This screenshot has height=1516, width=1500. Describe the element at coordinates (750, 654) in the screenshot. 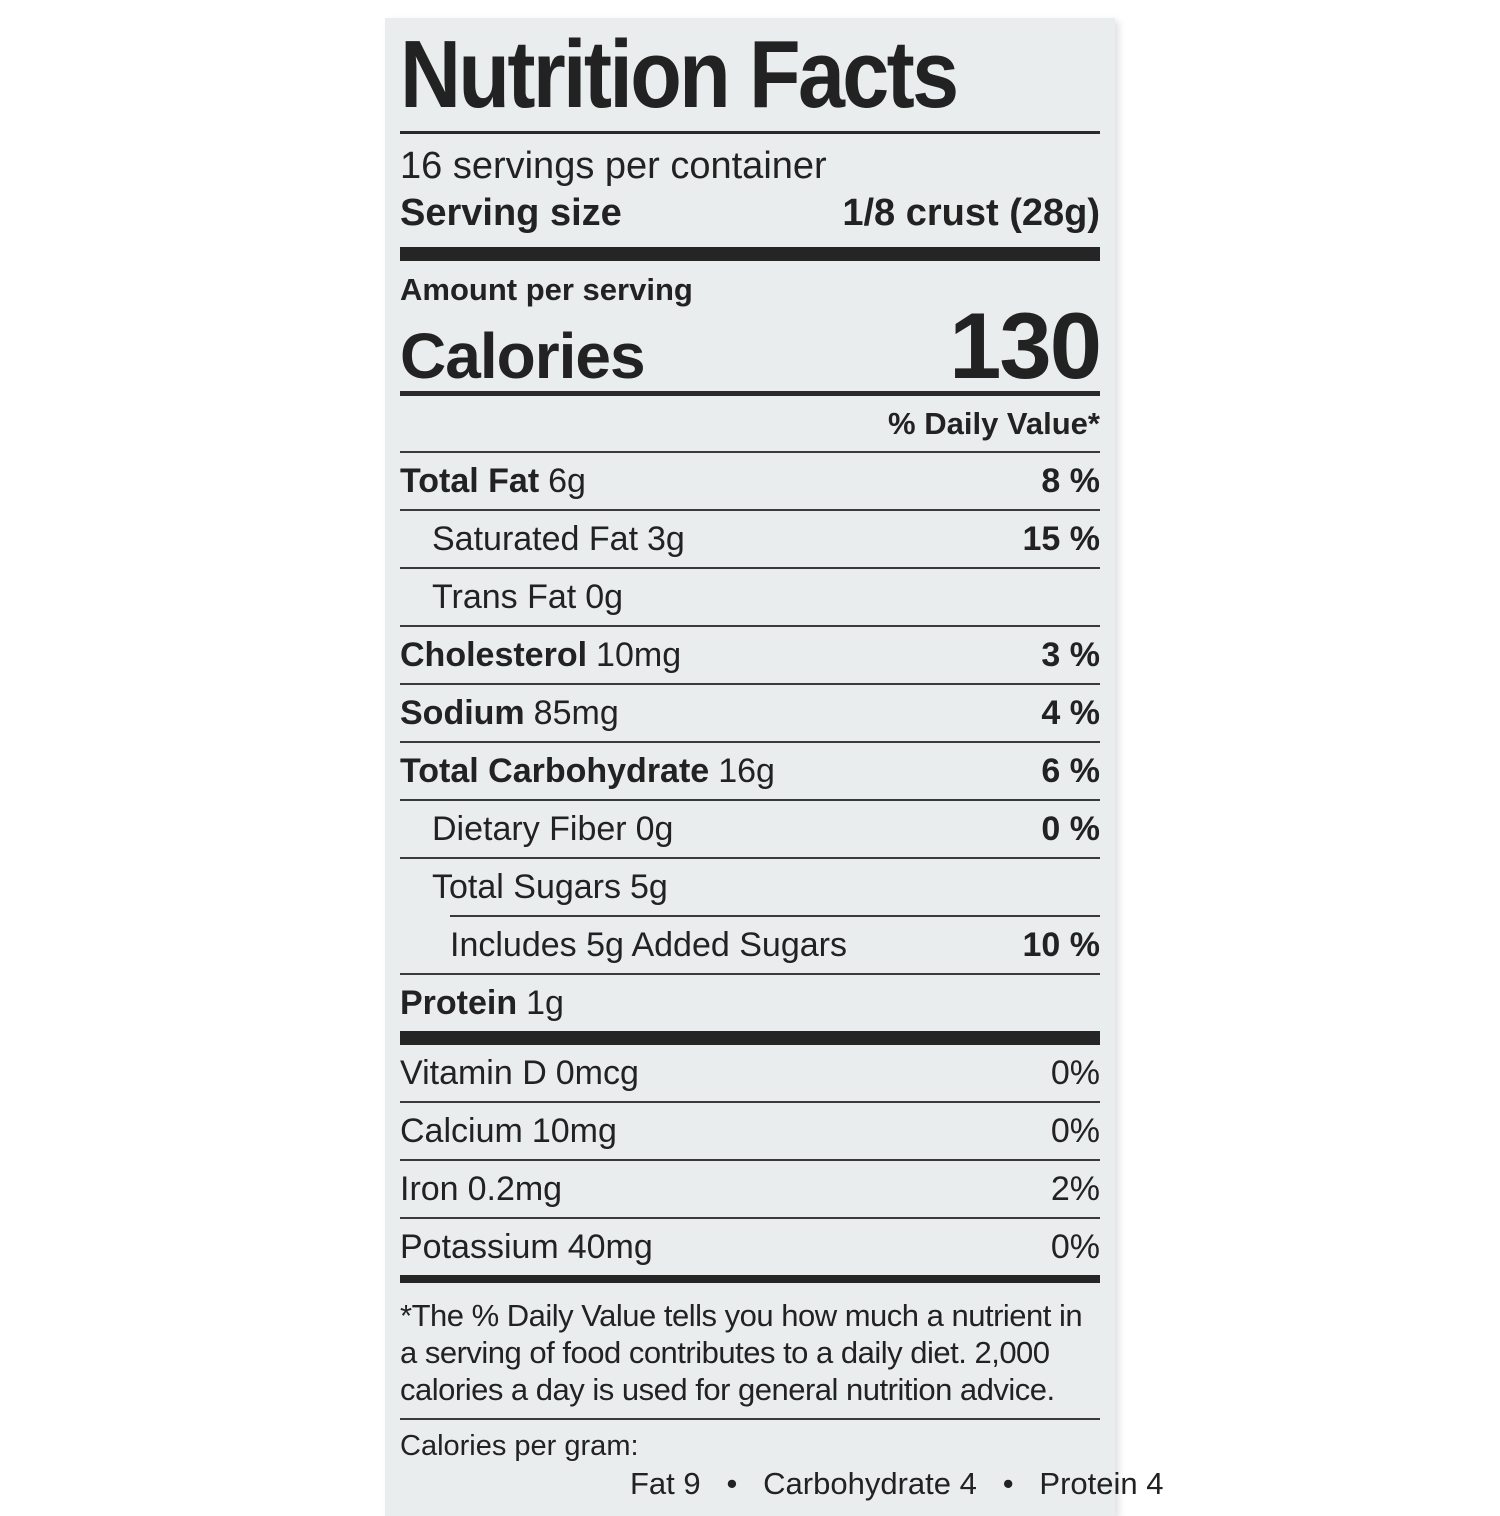

I see `nutrient-row-cholesterol: Cholesterol 10mg 3 %` at that location.